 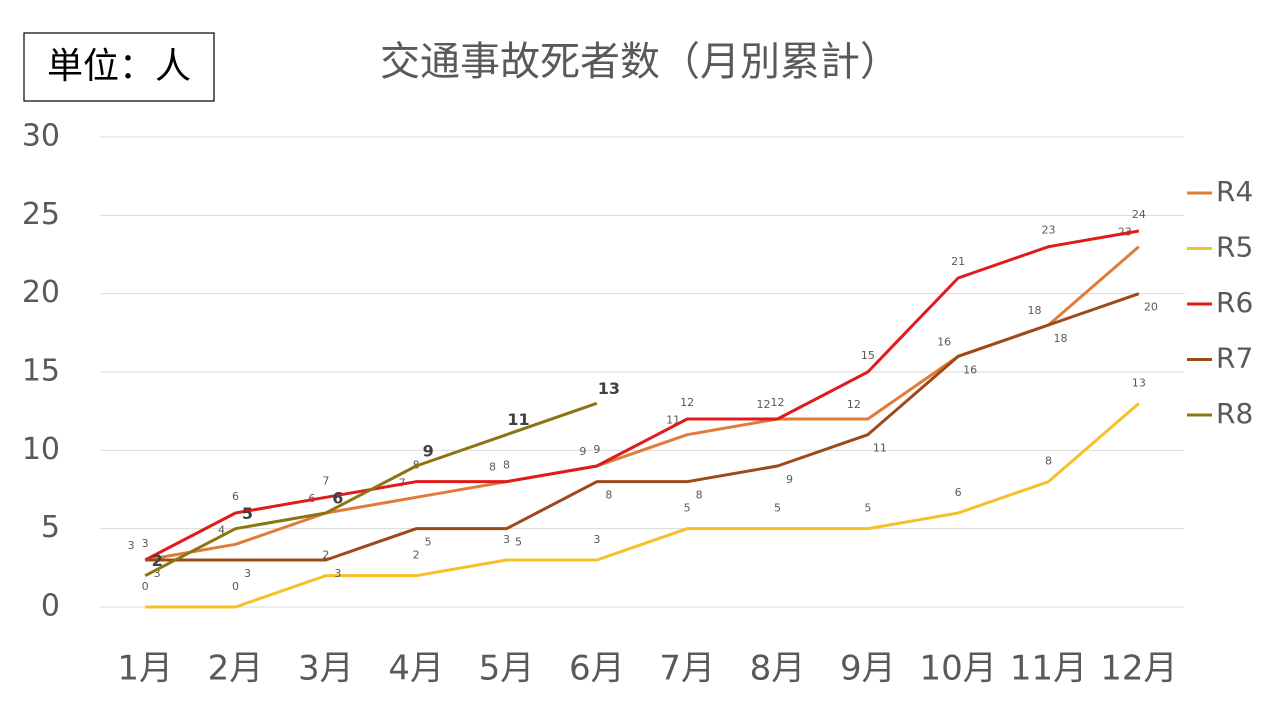 I want to click on y-tick-label: 5, so click(x=50, y=527).